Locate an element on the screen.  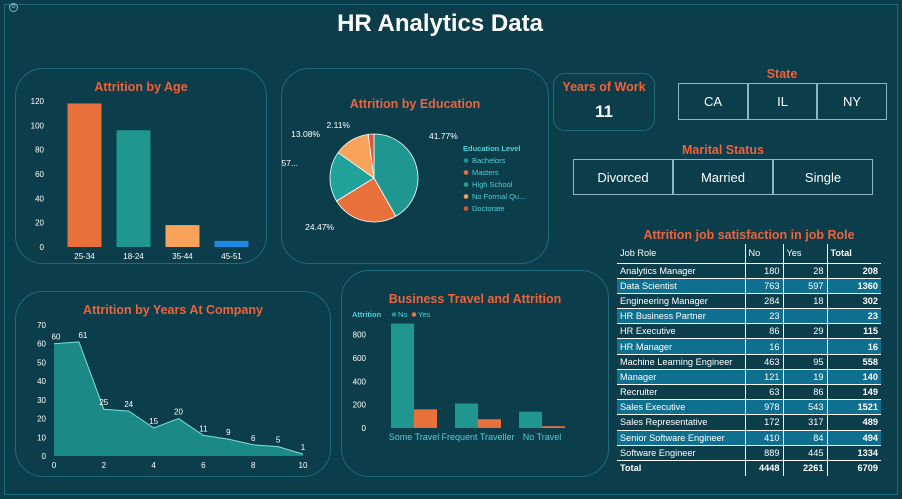
y-tick-label: 60 is located at coordinates (41, 344).